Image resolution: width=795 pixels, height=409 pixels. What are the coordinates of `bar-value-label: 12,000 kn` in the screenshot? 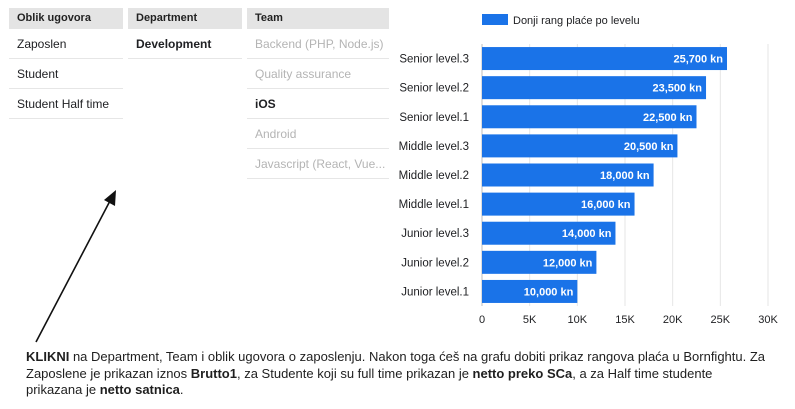 It's located at (568, 263).